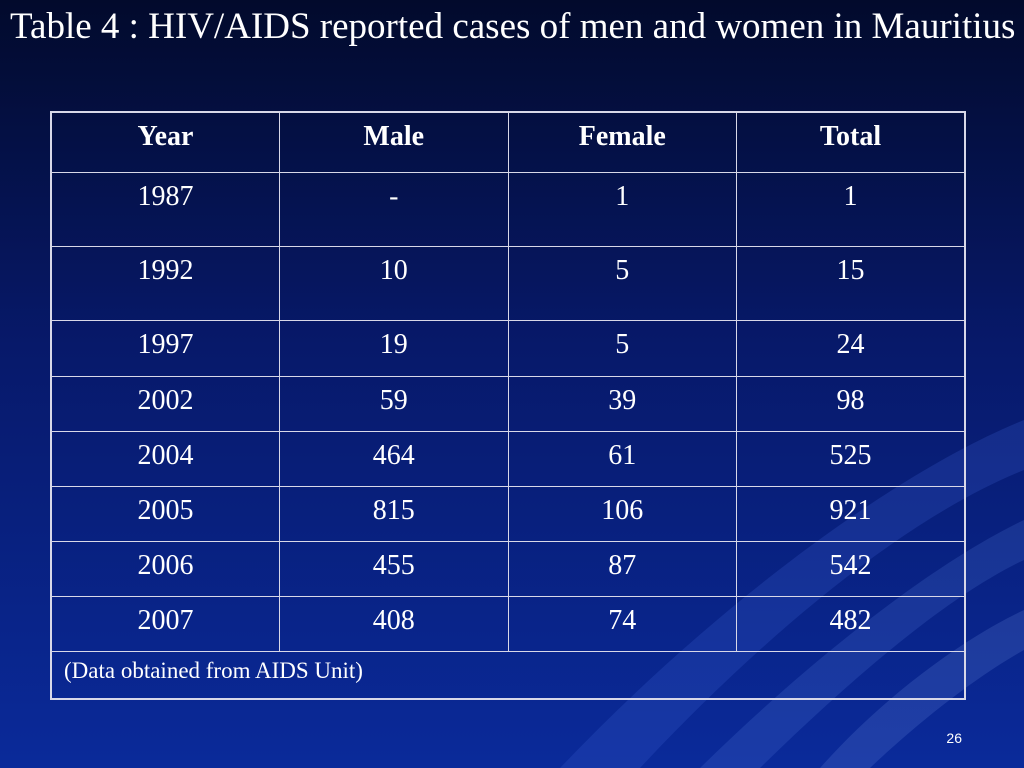  Describe the element at coordinates (165, 209) in the screenshot. I see `cell-year: 1987` at that location.